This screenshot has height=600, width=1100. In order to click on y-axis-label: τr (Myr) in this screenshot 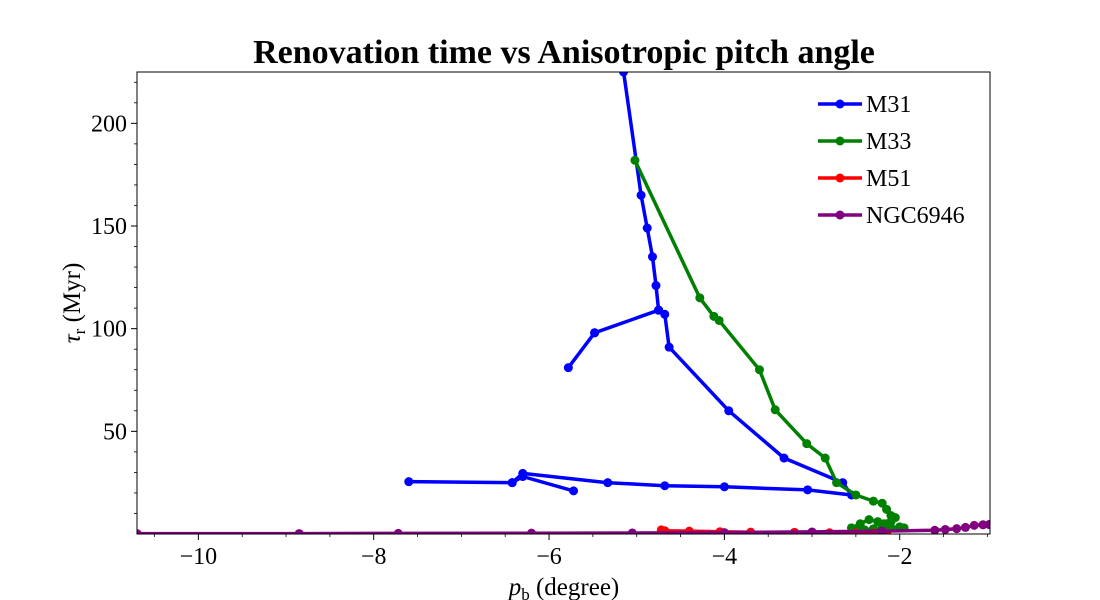, I will do `click(74, 303)`.